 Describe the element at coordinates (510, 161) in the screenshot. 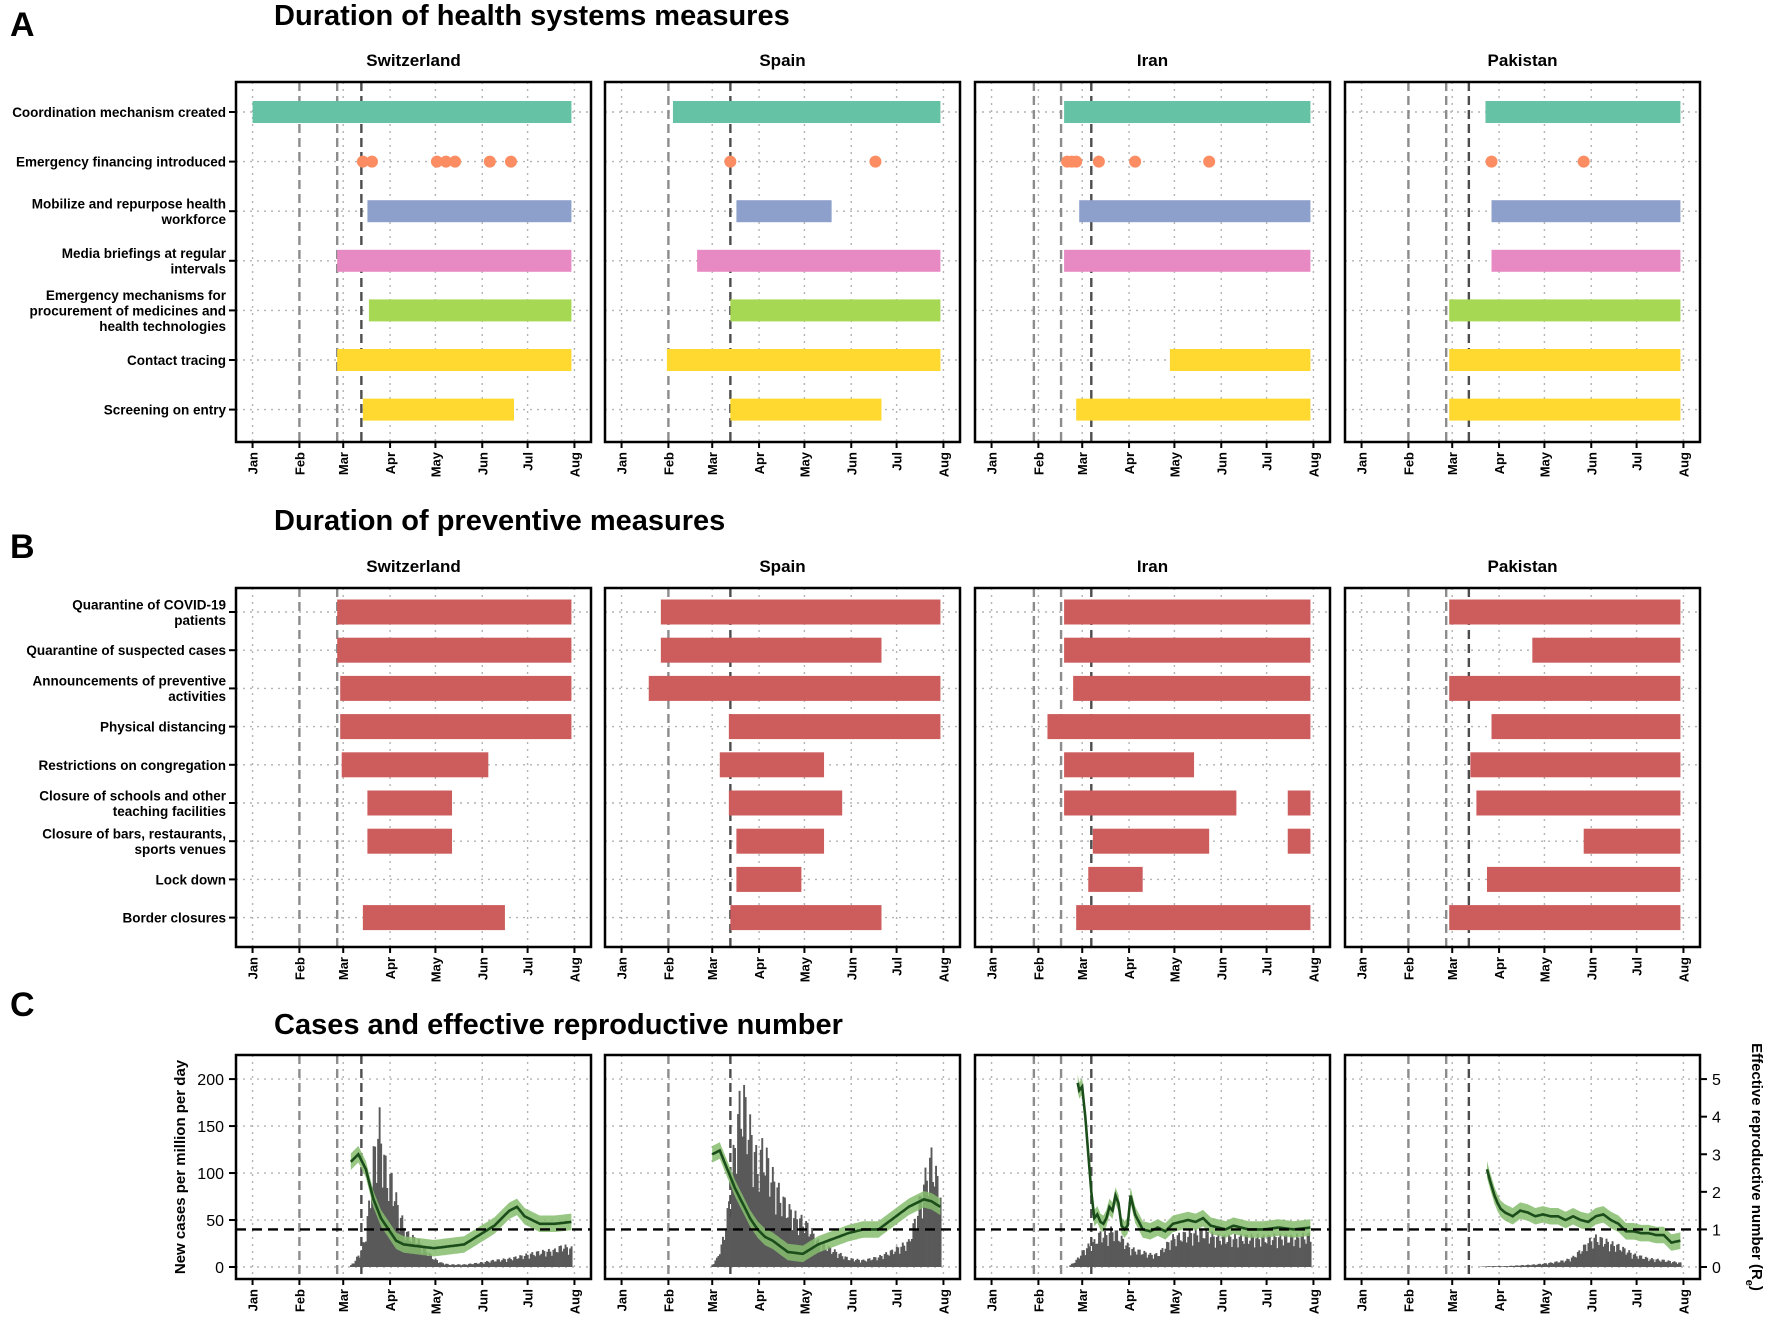

I see `financing-point` at that location.